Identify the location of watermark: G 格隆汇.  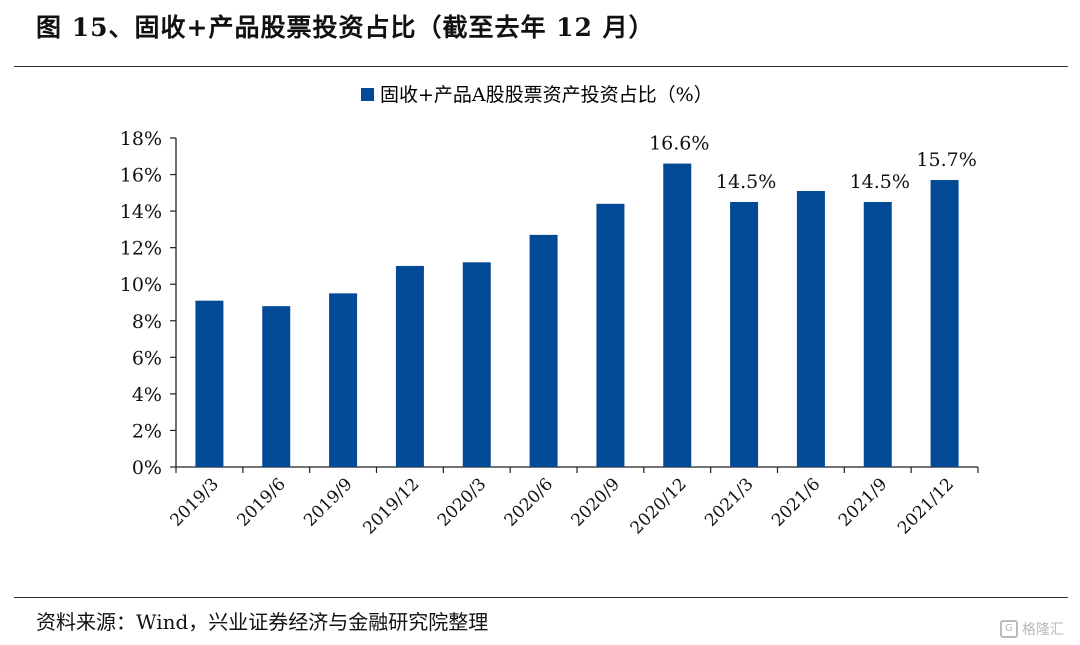
(1032, 629).